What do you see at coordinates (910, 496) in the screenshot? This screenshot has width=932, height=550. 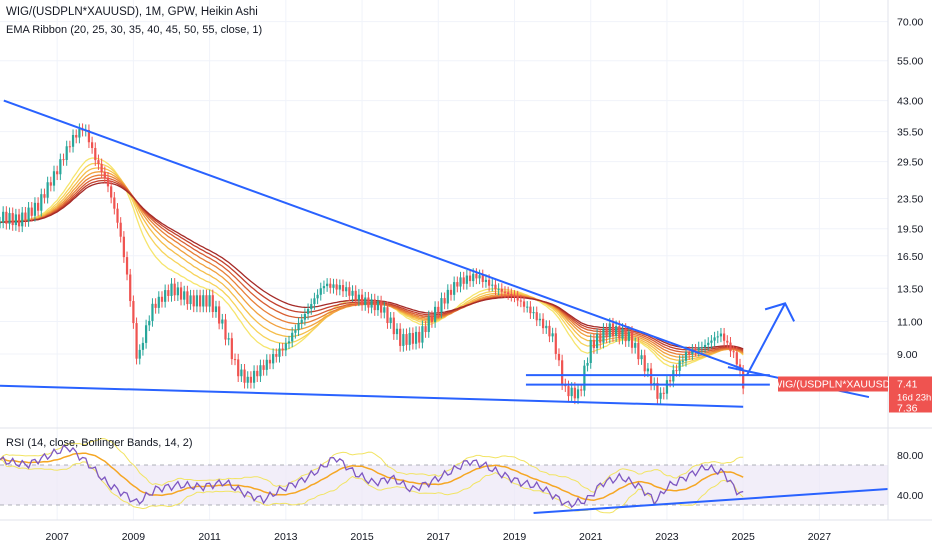 I see `rsi-tick-label: 40.00` at bounding box center [910, 496].